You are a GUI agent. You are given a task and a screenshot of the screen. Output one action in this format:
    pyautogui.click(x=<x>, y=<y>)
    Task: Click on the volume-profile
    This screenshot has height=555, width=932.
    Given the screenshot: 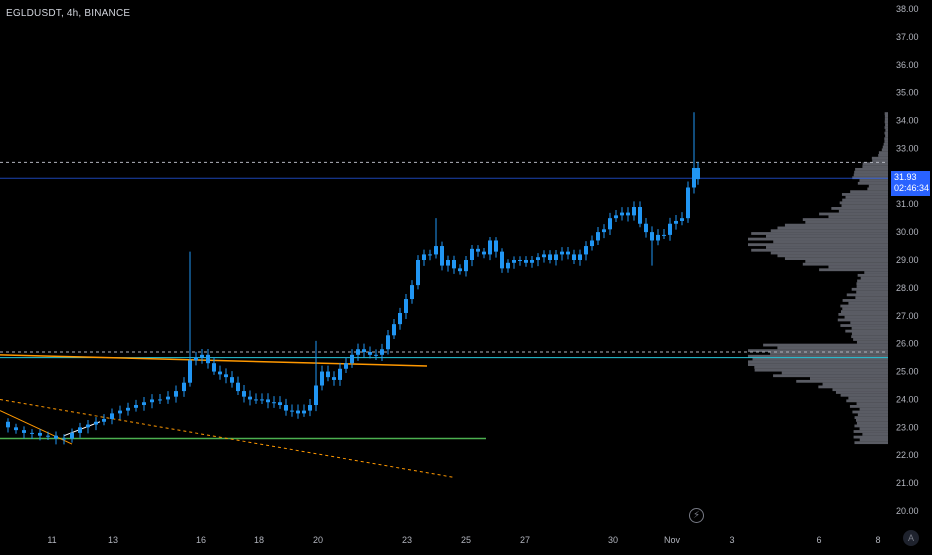 What is the action you would take?
    pyautogui.click(x=818, y=278)
    